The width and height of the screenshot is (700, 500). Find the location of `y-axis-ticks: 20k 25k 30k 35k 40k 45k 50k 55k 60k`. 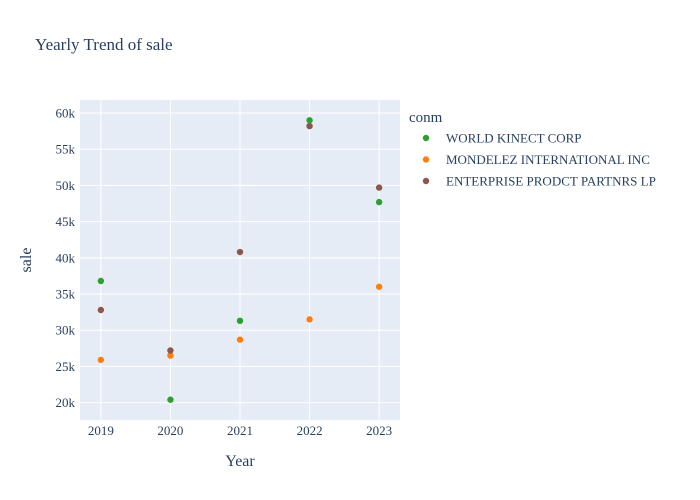

y-axis-ticks: 20k 25k 30k 35k 40k 45k 50k 55k 60k is located at coordinates (66, 258).